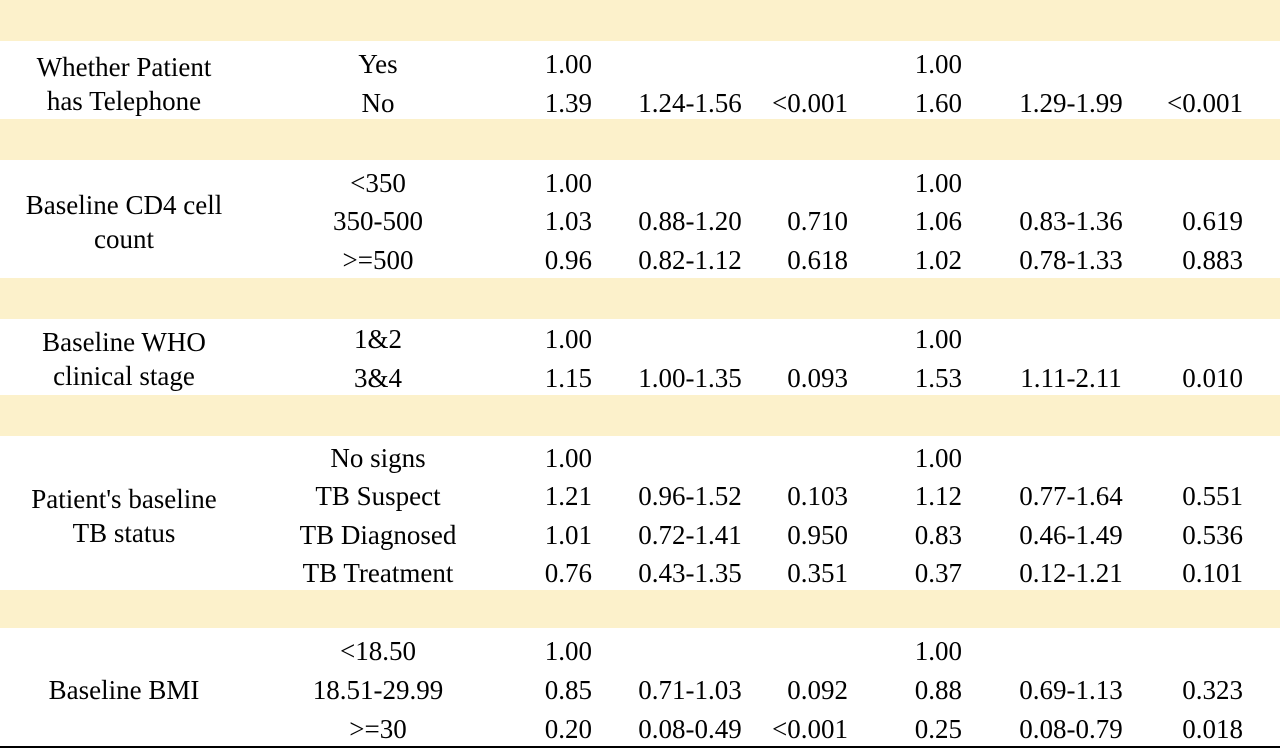 This screenshot has width=1280, height=751. Describe the element at coordinates (568, 221) in the screenshot. I see `hr1-cell: 1.03` at that location.